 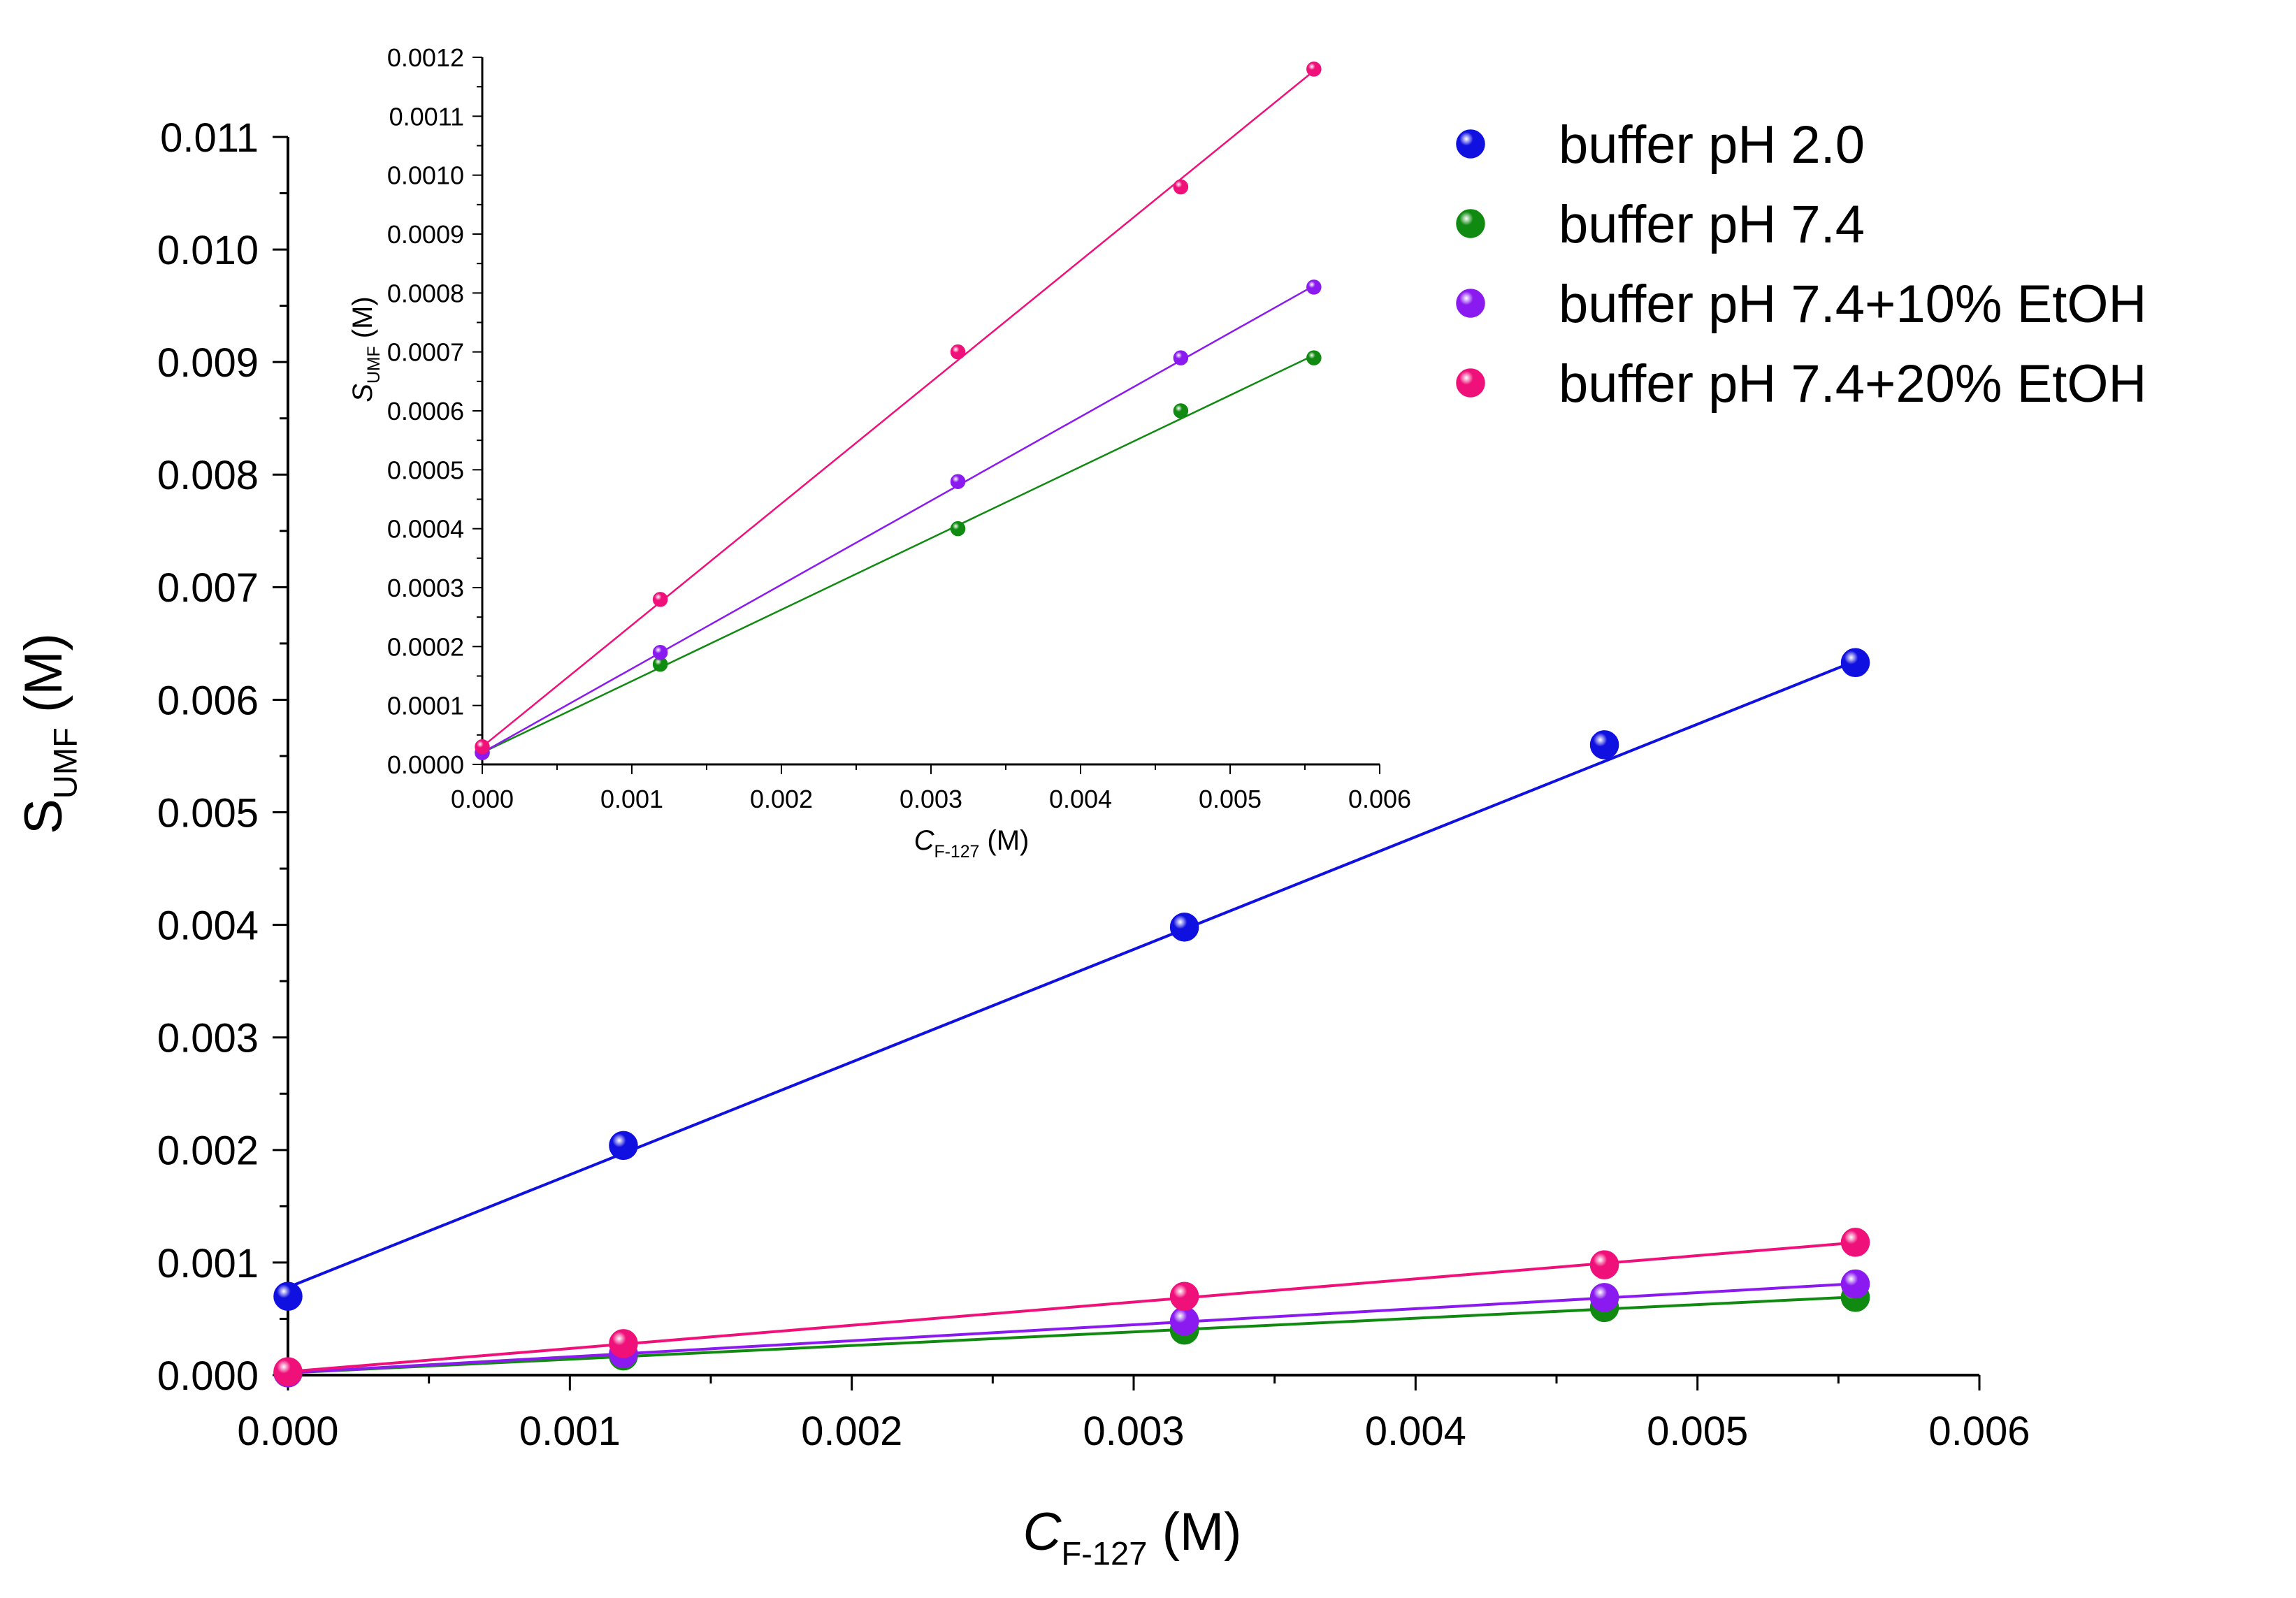 What do you see at coordinates (208, 1263) in the screenshot?
I see `main-y-tick-label: 0.001` at bounding box center [208, 1263].